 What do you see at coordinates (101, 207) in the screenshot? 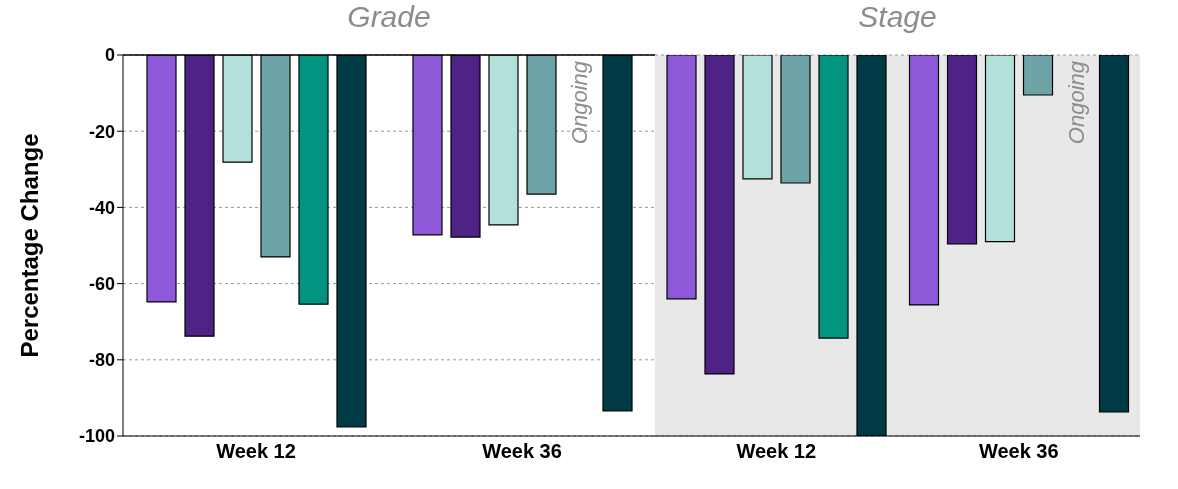
I see `y-tick-label: -40` at bounding box center [101, 207].